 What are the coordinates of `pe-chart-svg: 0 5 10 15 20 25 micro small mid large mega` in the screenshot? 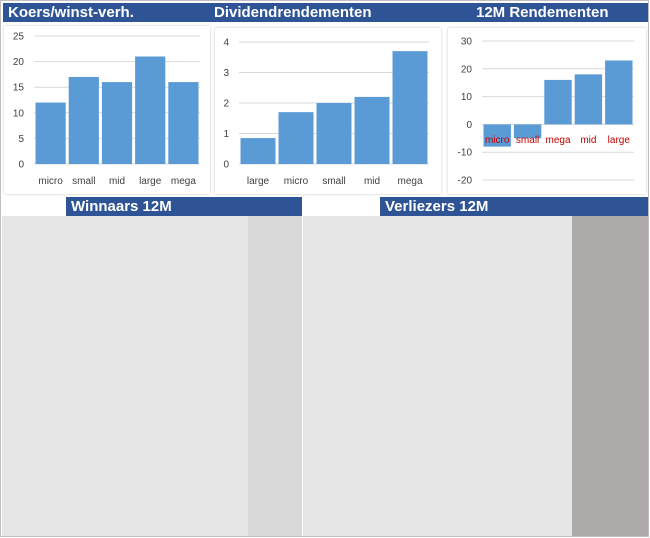 It's located at (106, 109).